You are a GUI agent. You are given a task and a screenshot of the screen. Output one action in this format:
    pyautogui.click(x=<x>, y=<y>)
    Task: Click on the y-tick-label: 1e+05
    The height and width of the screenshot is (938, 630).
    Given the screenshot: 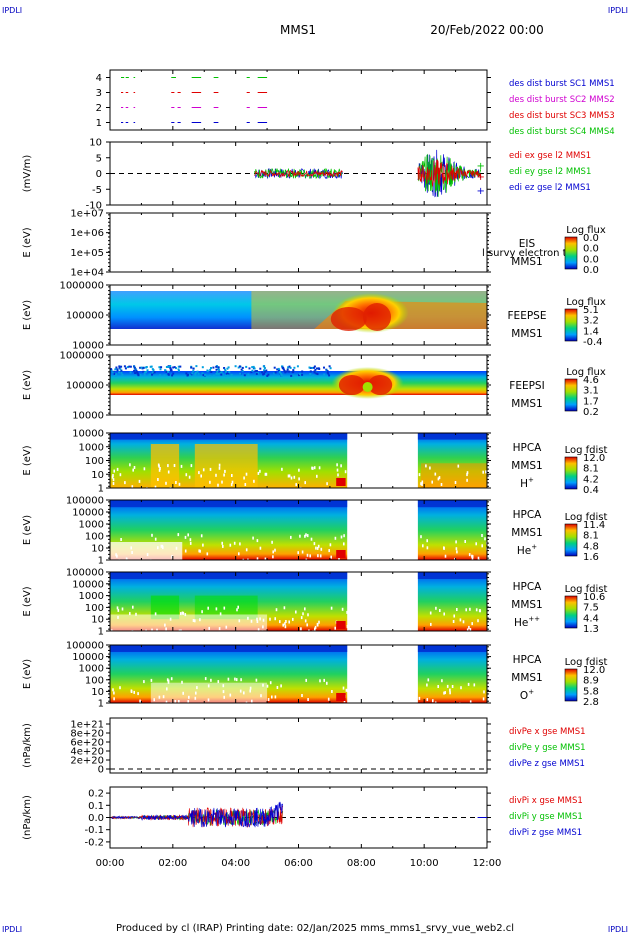 What is the action you would take?
    pyautogui.click(x=87, y=253)
    